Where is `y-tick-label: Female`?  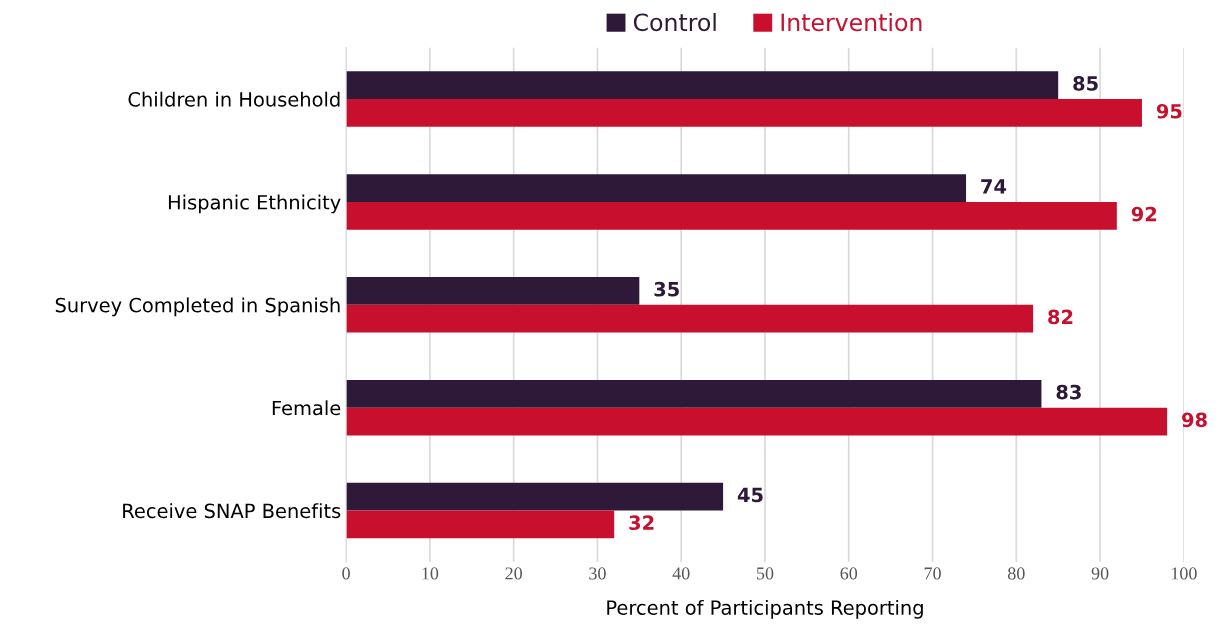
y-tick-label: Female is located at coordinates (306, 408).